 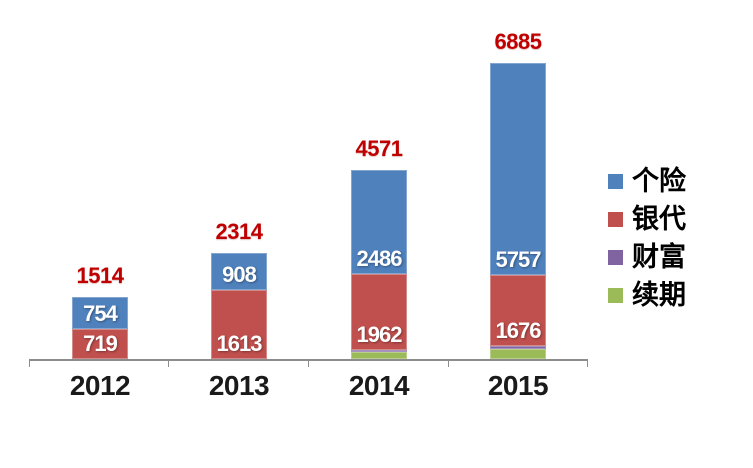 What do you see at coordinates (379, 312) in the screenshot?
I see `bar-segment-yindai: 1962` at bounding box center [379, 312].